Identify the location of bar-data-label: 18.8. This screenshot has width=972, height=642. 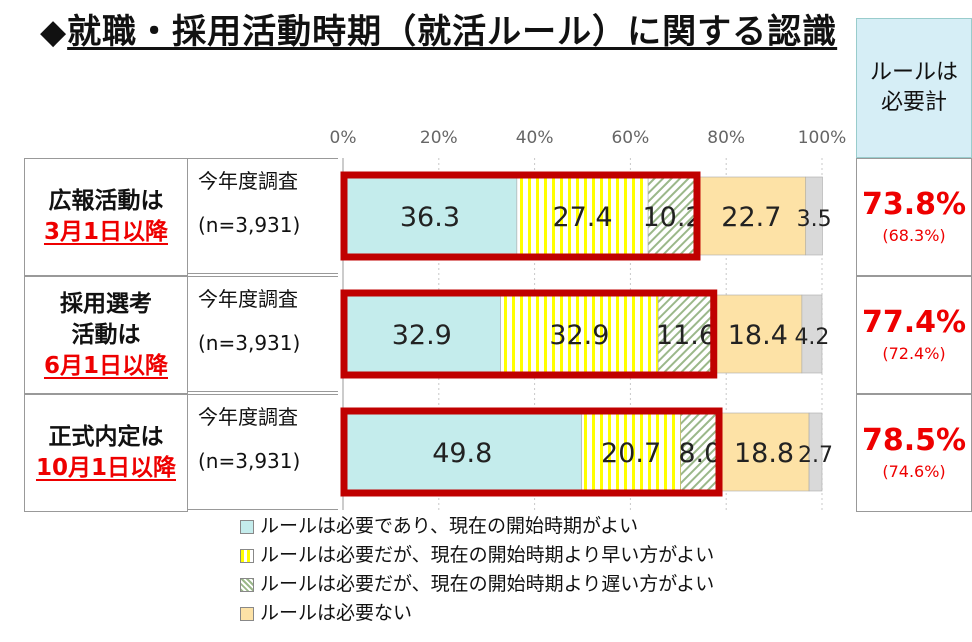
(764, 453).